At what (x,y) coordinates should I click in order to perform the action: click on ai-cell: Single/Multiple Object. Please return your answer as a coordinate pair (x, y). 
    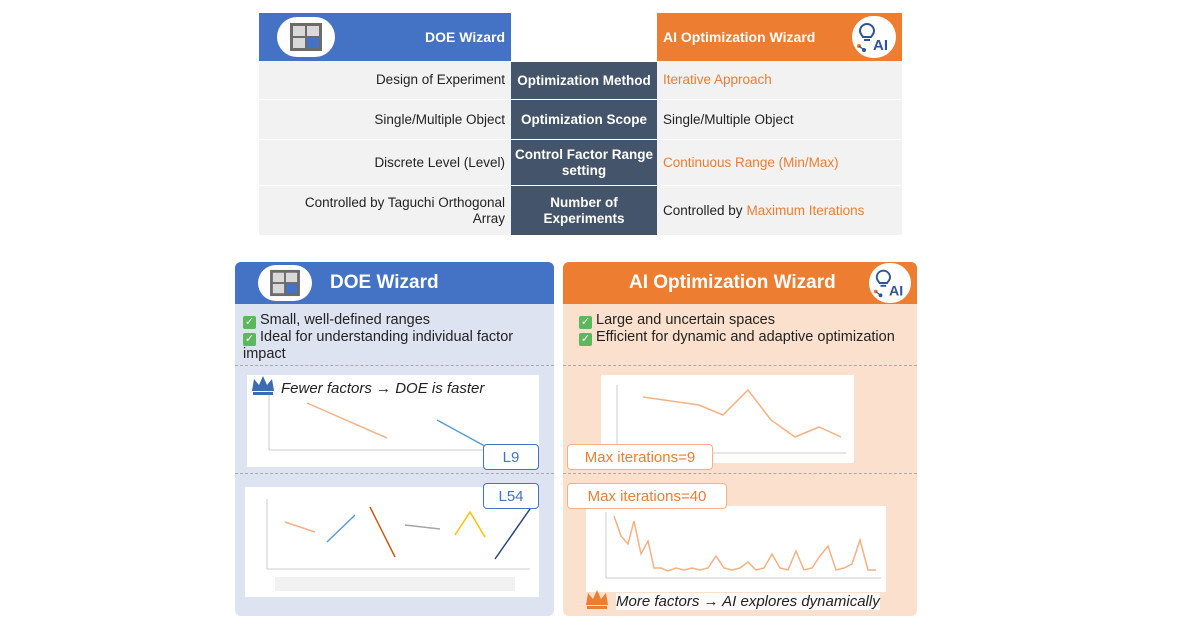
    Looking at the image, I should click on (779, 119).